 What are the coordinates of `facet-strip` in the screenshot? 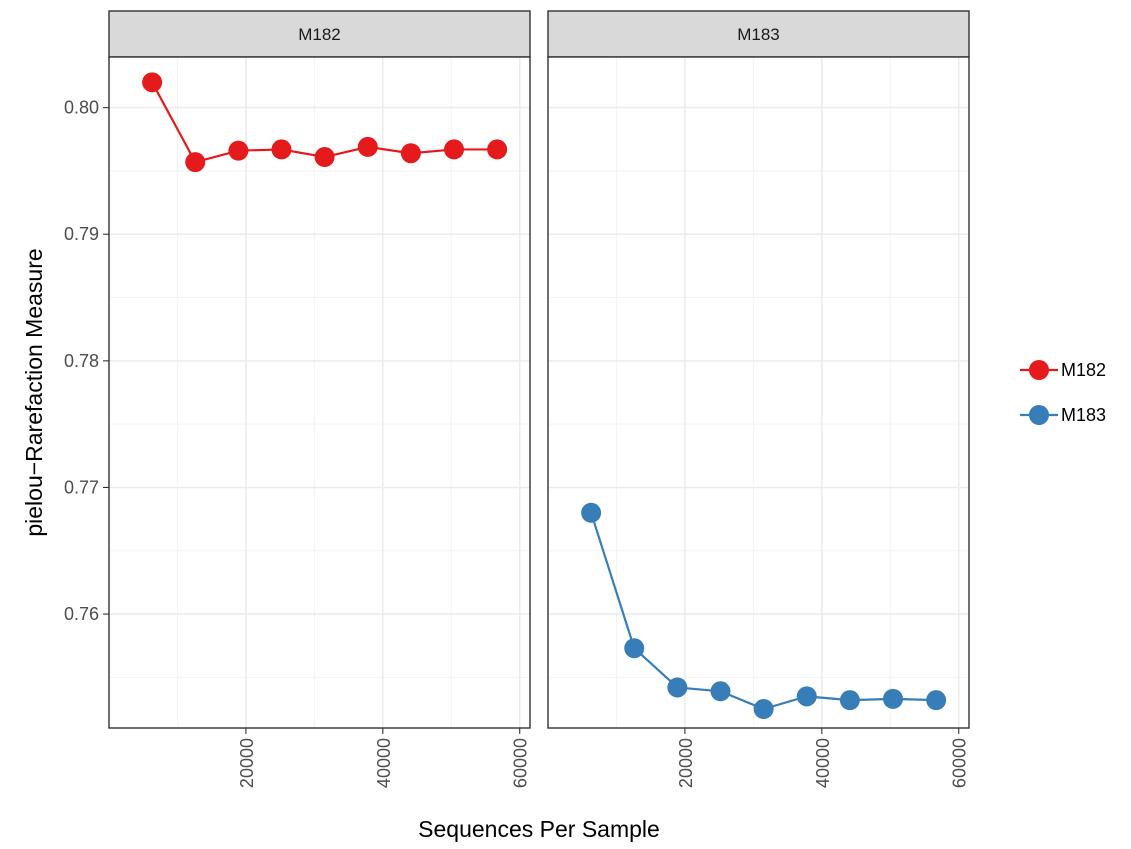 It's located at (319, 34).